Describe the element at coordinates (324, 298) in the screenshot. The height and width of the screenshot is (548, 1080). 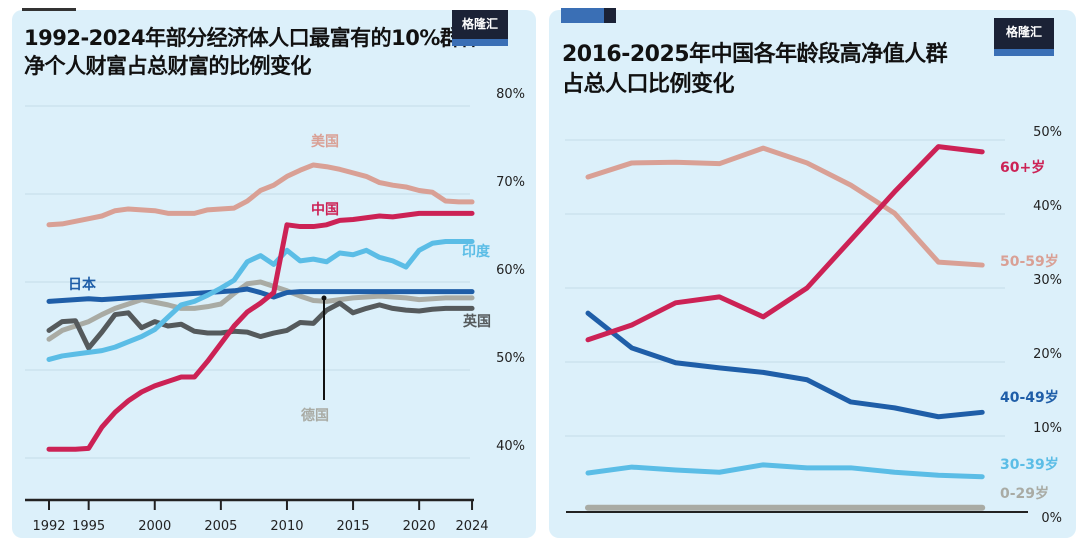
I see `germany-annotation-dot` at that location.